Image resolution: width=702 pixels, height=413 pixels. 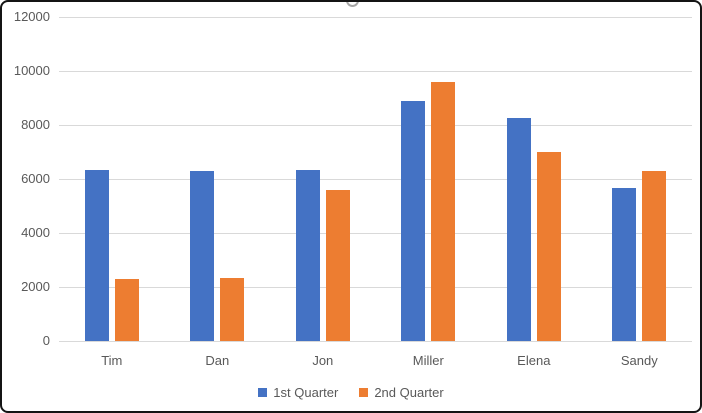 What do you see at coordinates (232, 309) in the screenshot?
I see `bar-2nd-quarter-dan` at bounding box center [232, 309].